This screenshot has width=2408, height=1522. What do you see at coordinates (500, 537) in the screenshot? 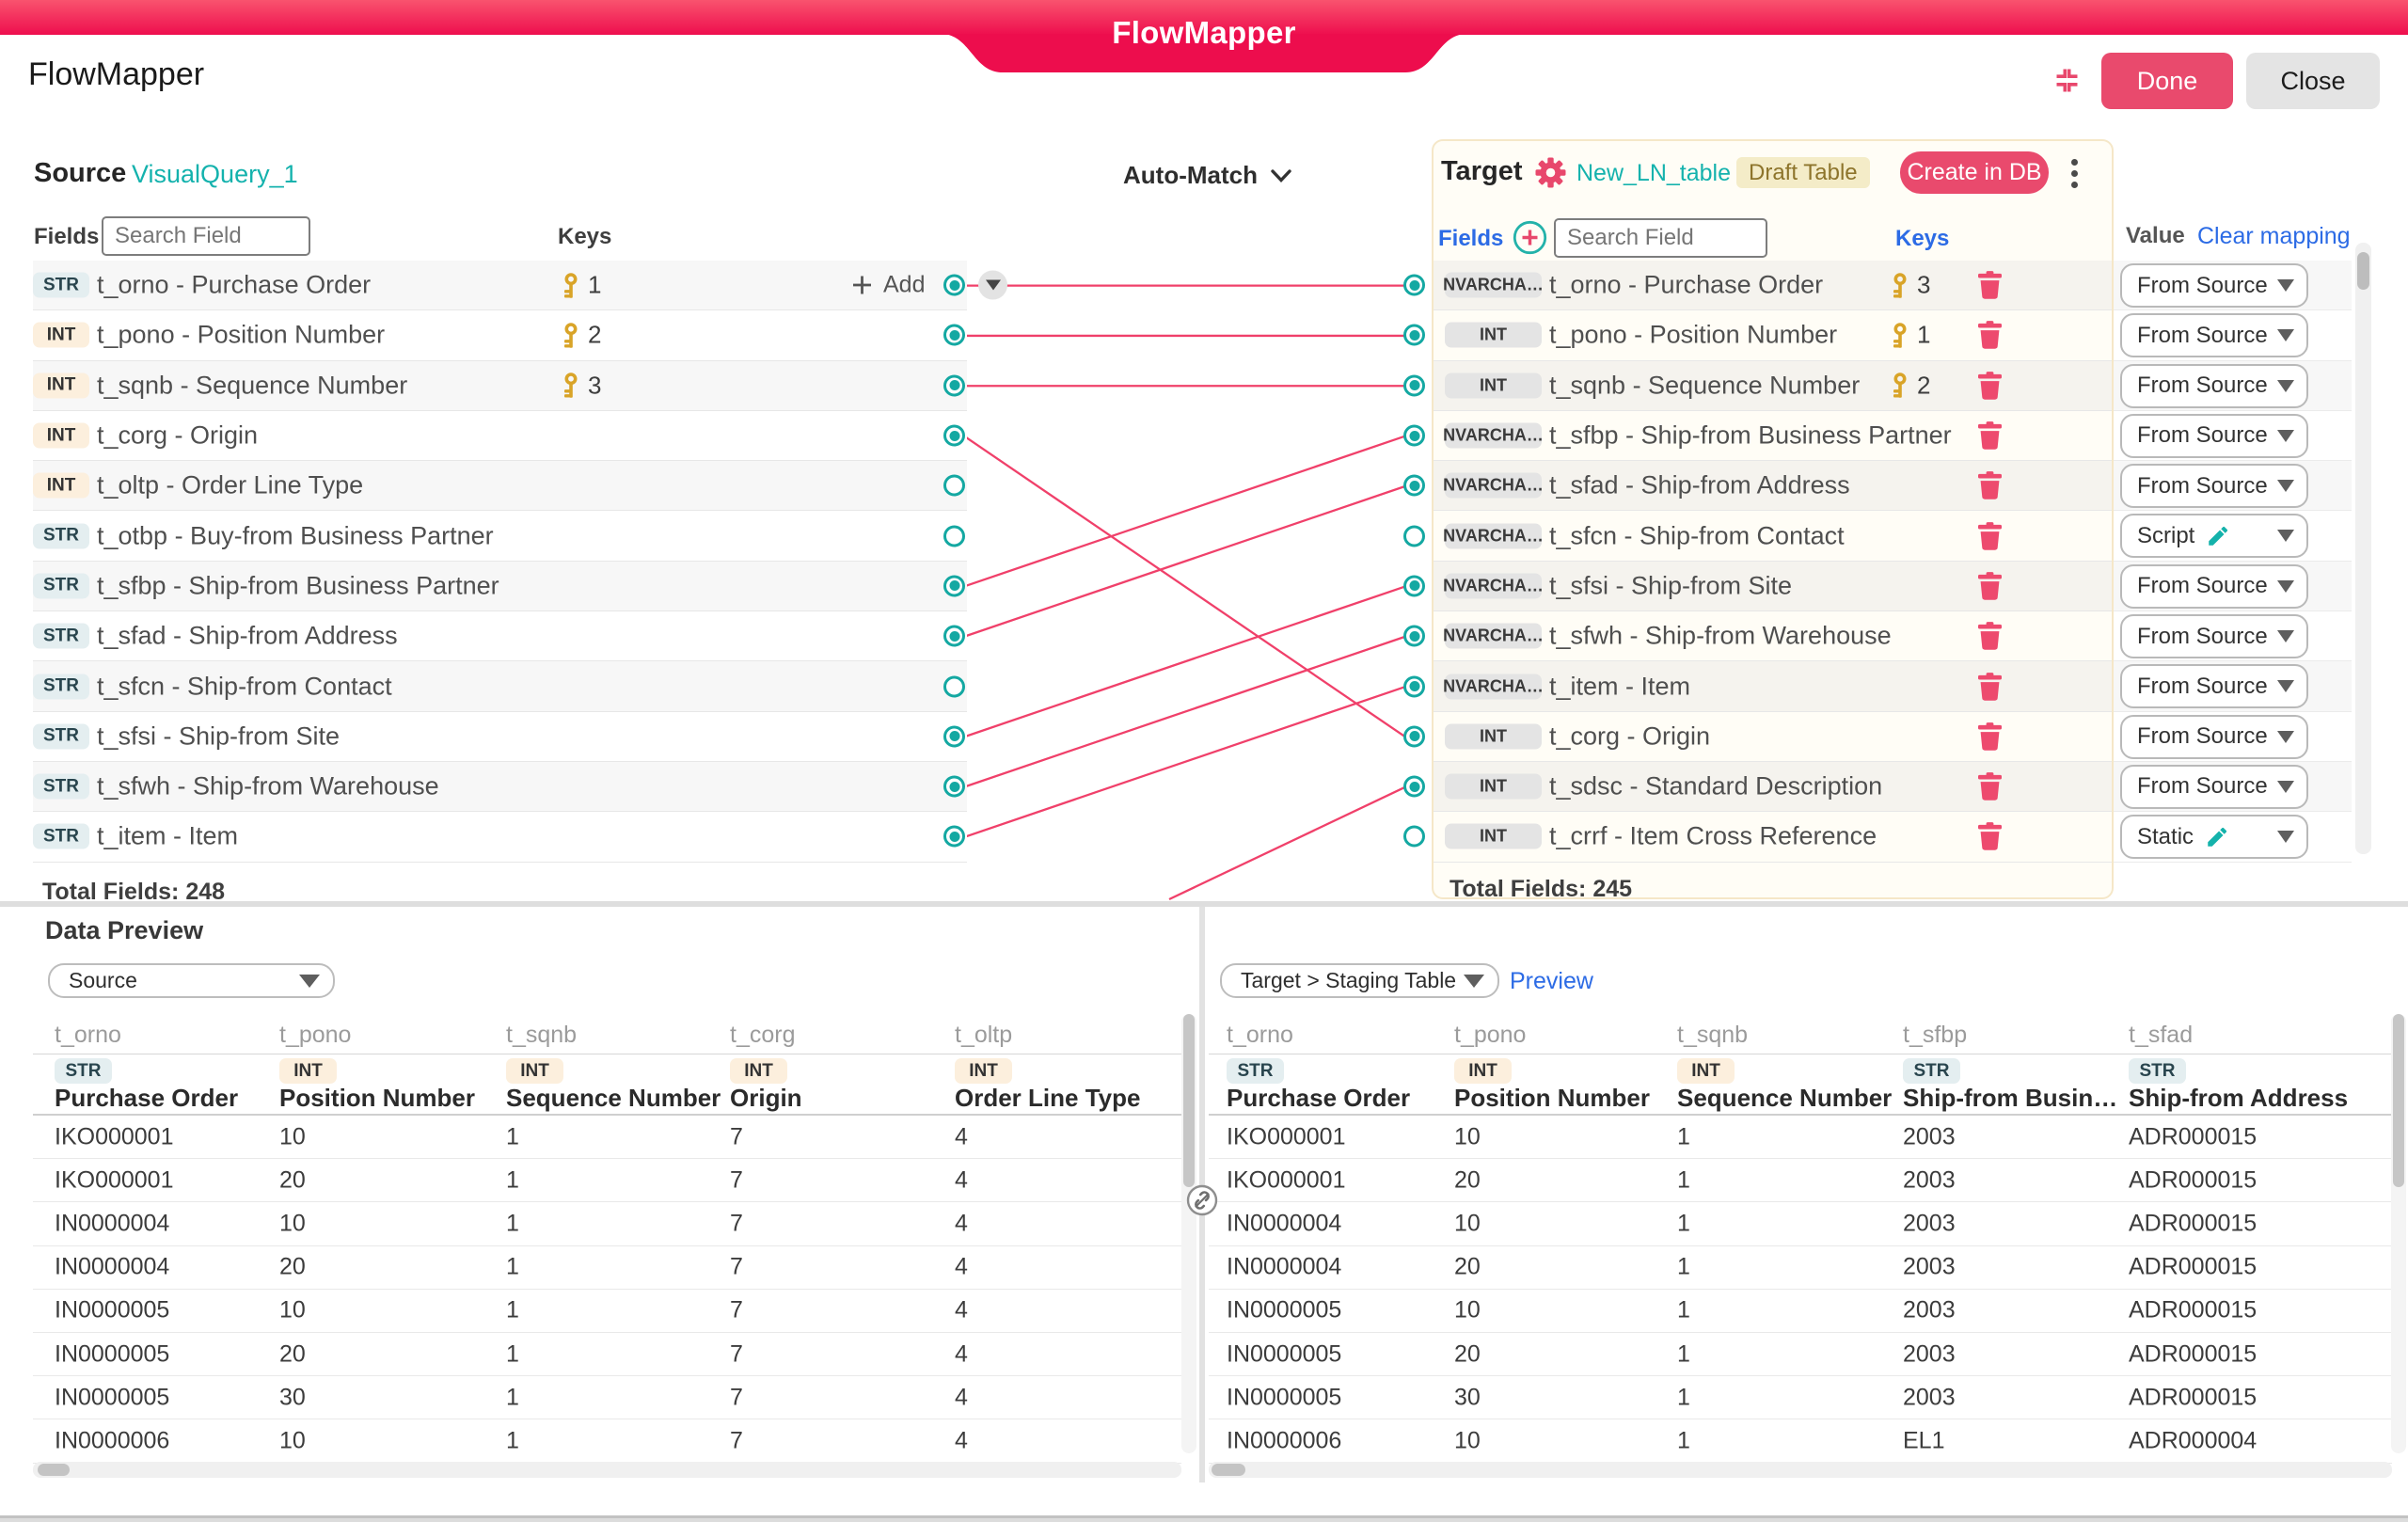
I see `source-field-row: STR t_otbp - Buy-from Business Partner` at bounding box center [500, 537].